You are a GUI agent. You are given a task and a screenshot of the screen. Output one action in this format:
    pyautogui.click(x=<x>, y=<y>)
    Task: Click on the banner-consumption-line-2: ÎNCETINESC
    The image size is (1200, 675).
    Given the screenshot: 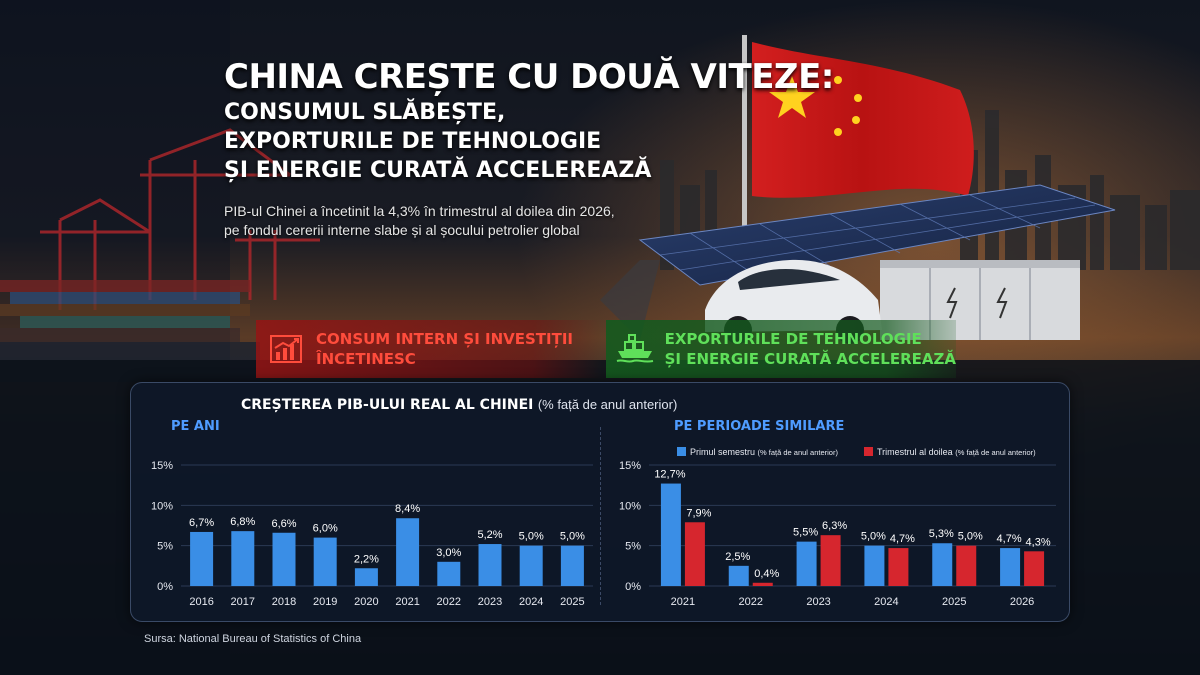 What is the action you would take?
    pyautogui.click(x=366, y=359)
    